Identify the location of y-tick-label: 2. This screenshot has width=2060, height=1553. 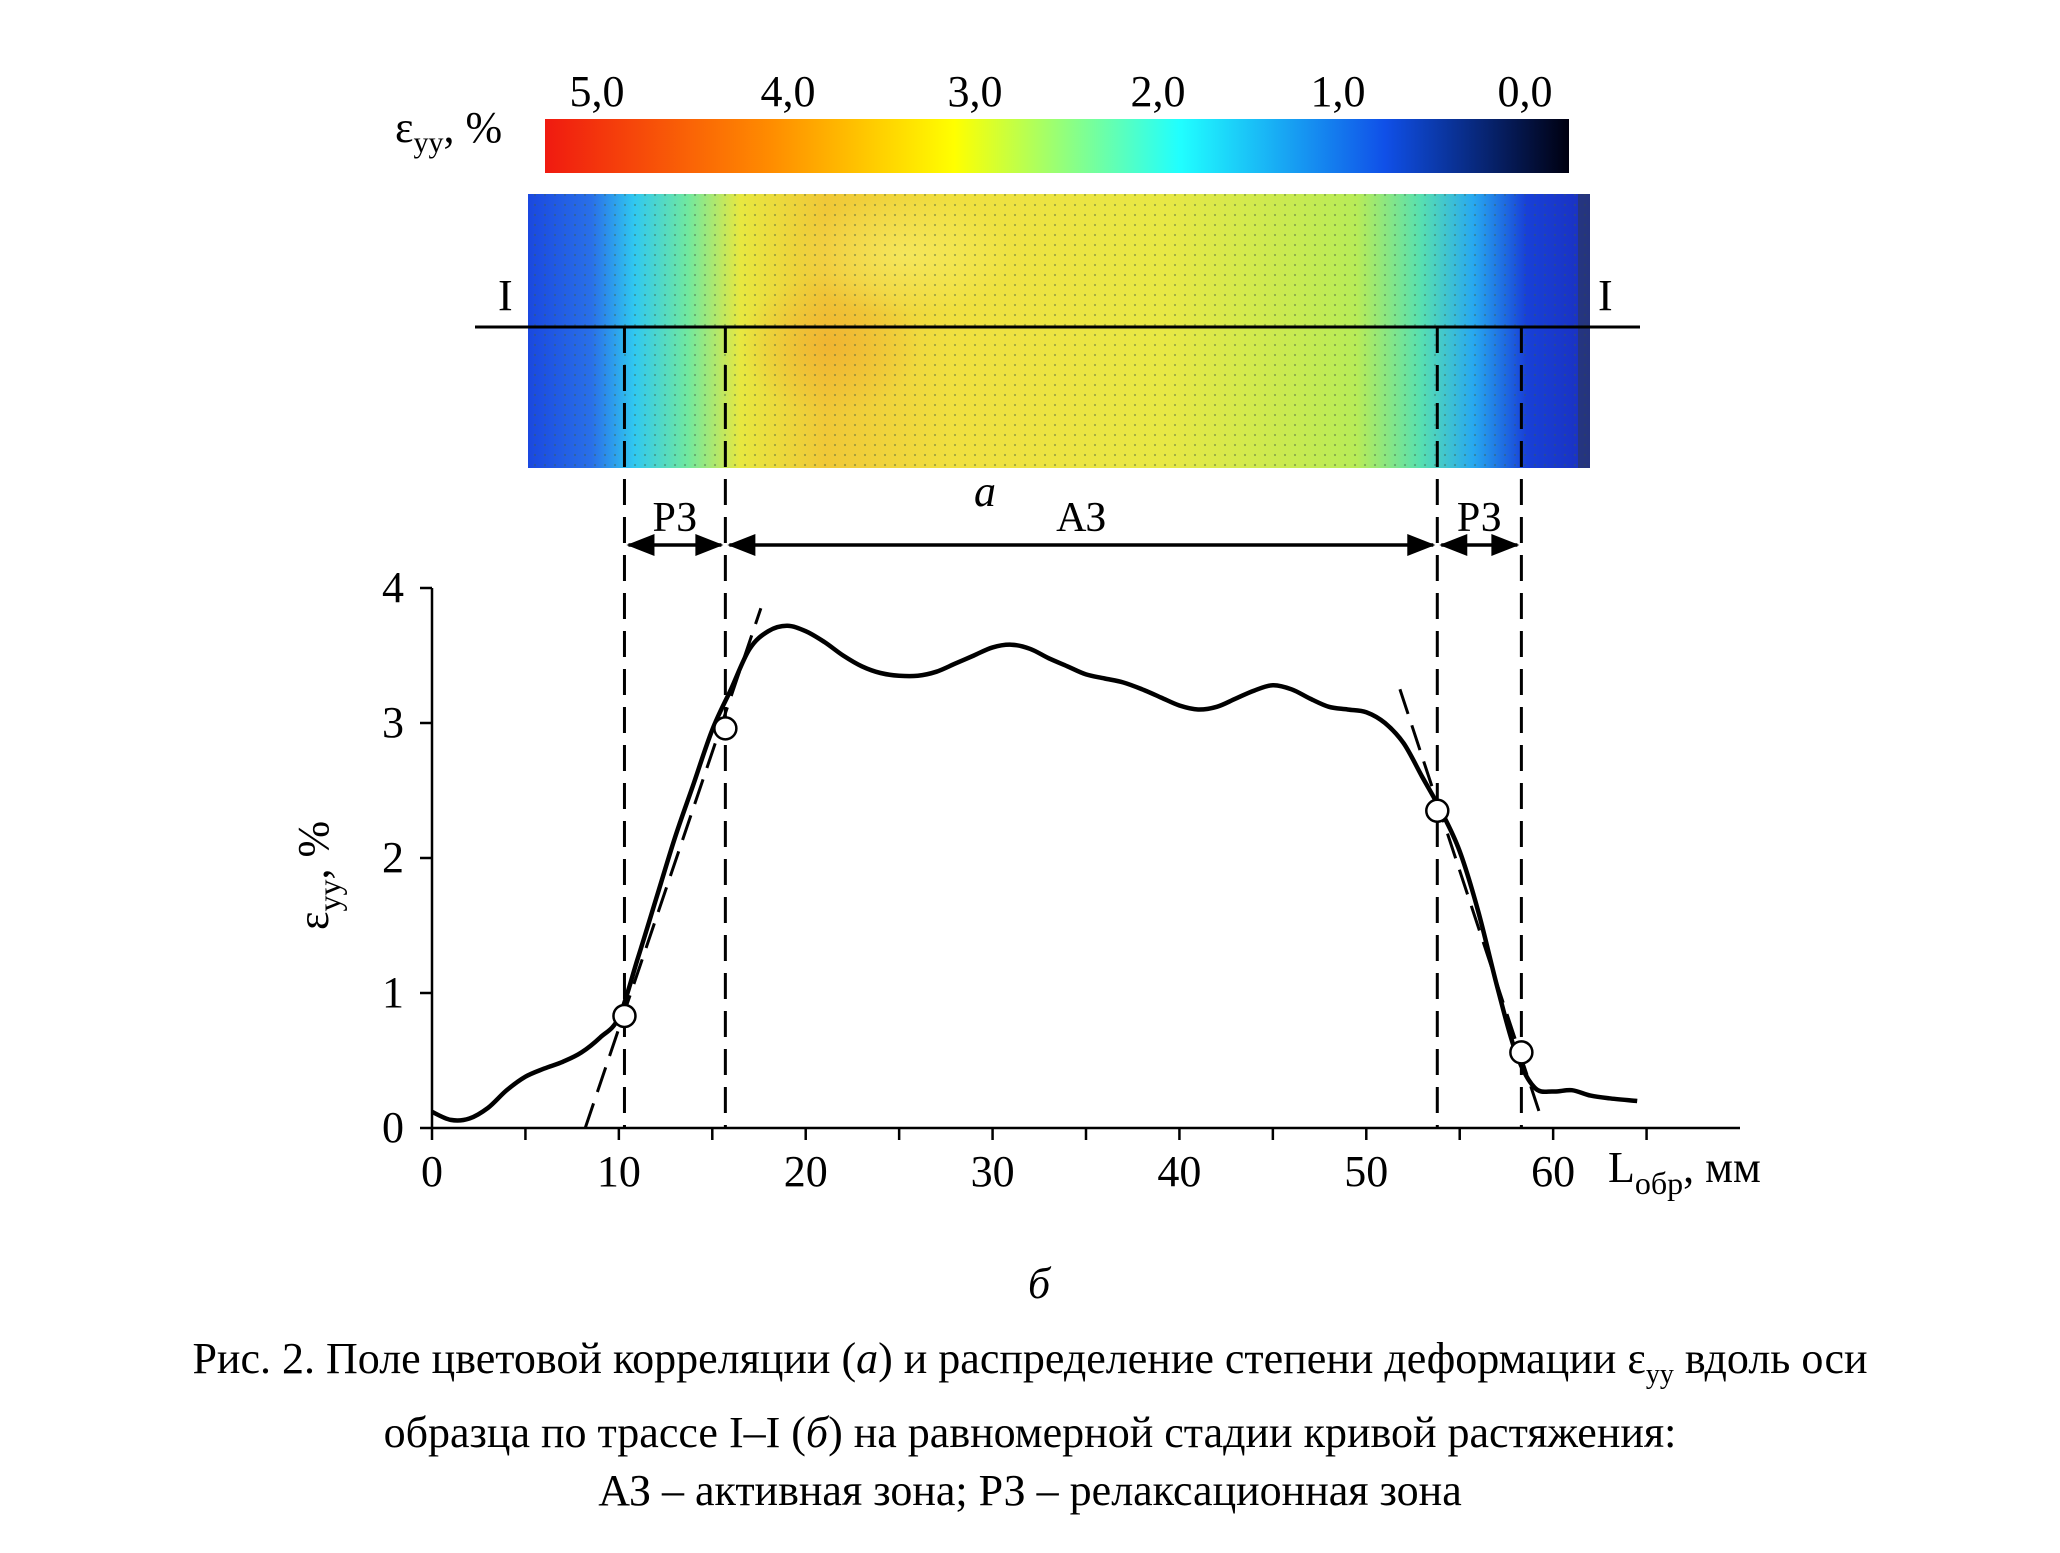
(393, 857).